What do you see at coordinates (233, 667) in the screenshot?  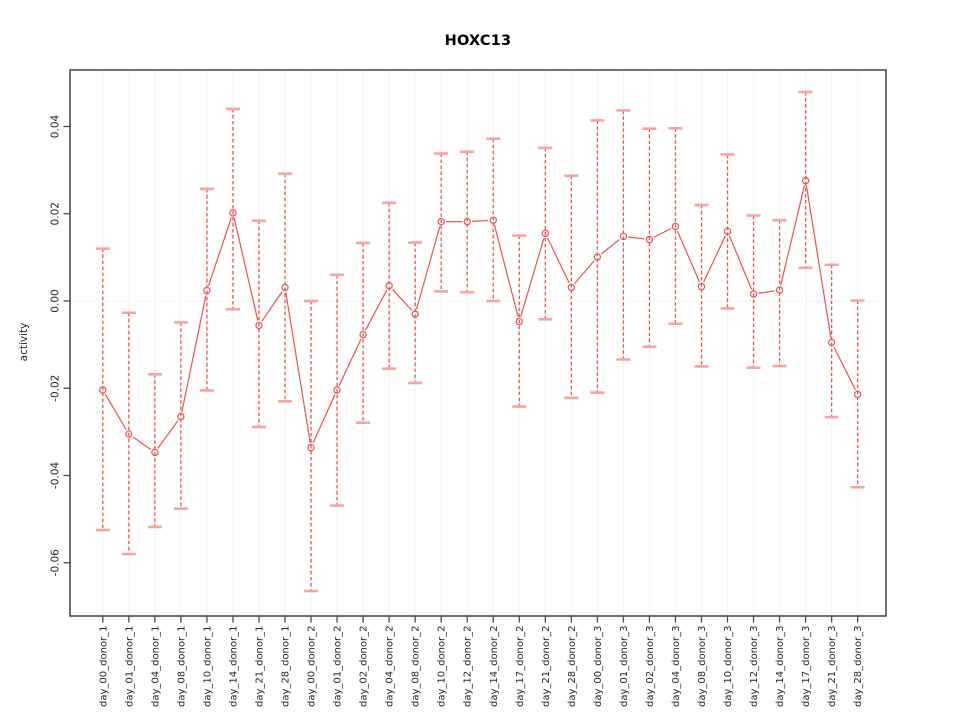 I see `x-tick-label: day_14_donor_1` at bounding box center [233, 667].